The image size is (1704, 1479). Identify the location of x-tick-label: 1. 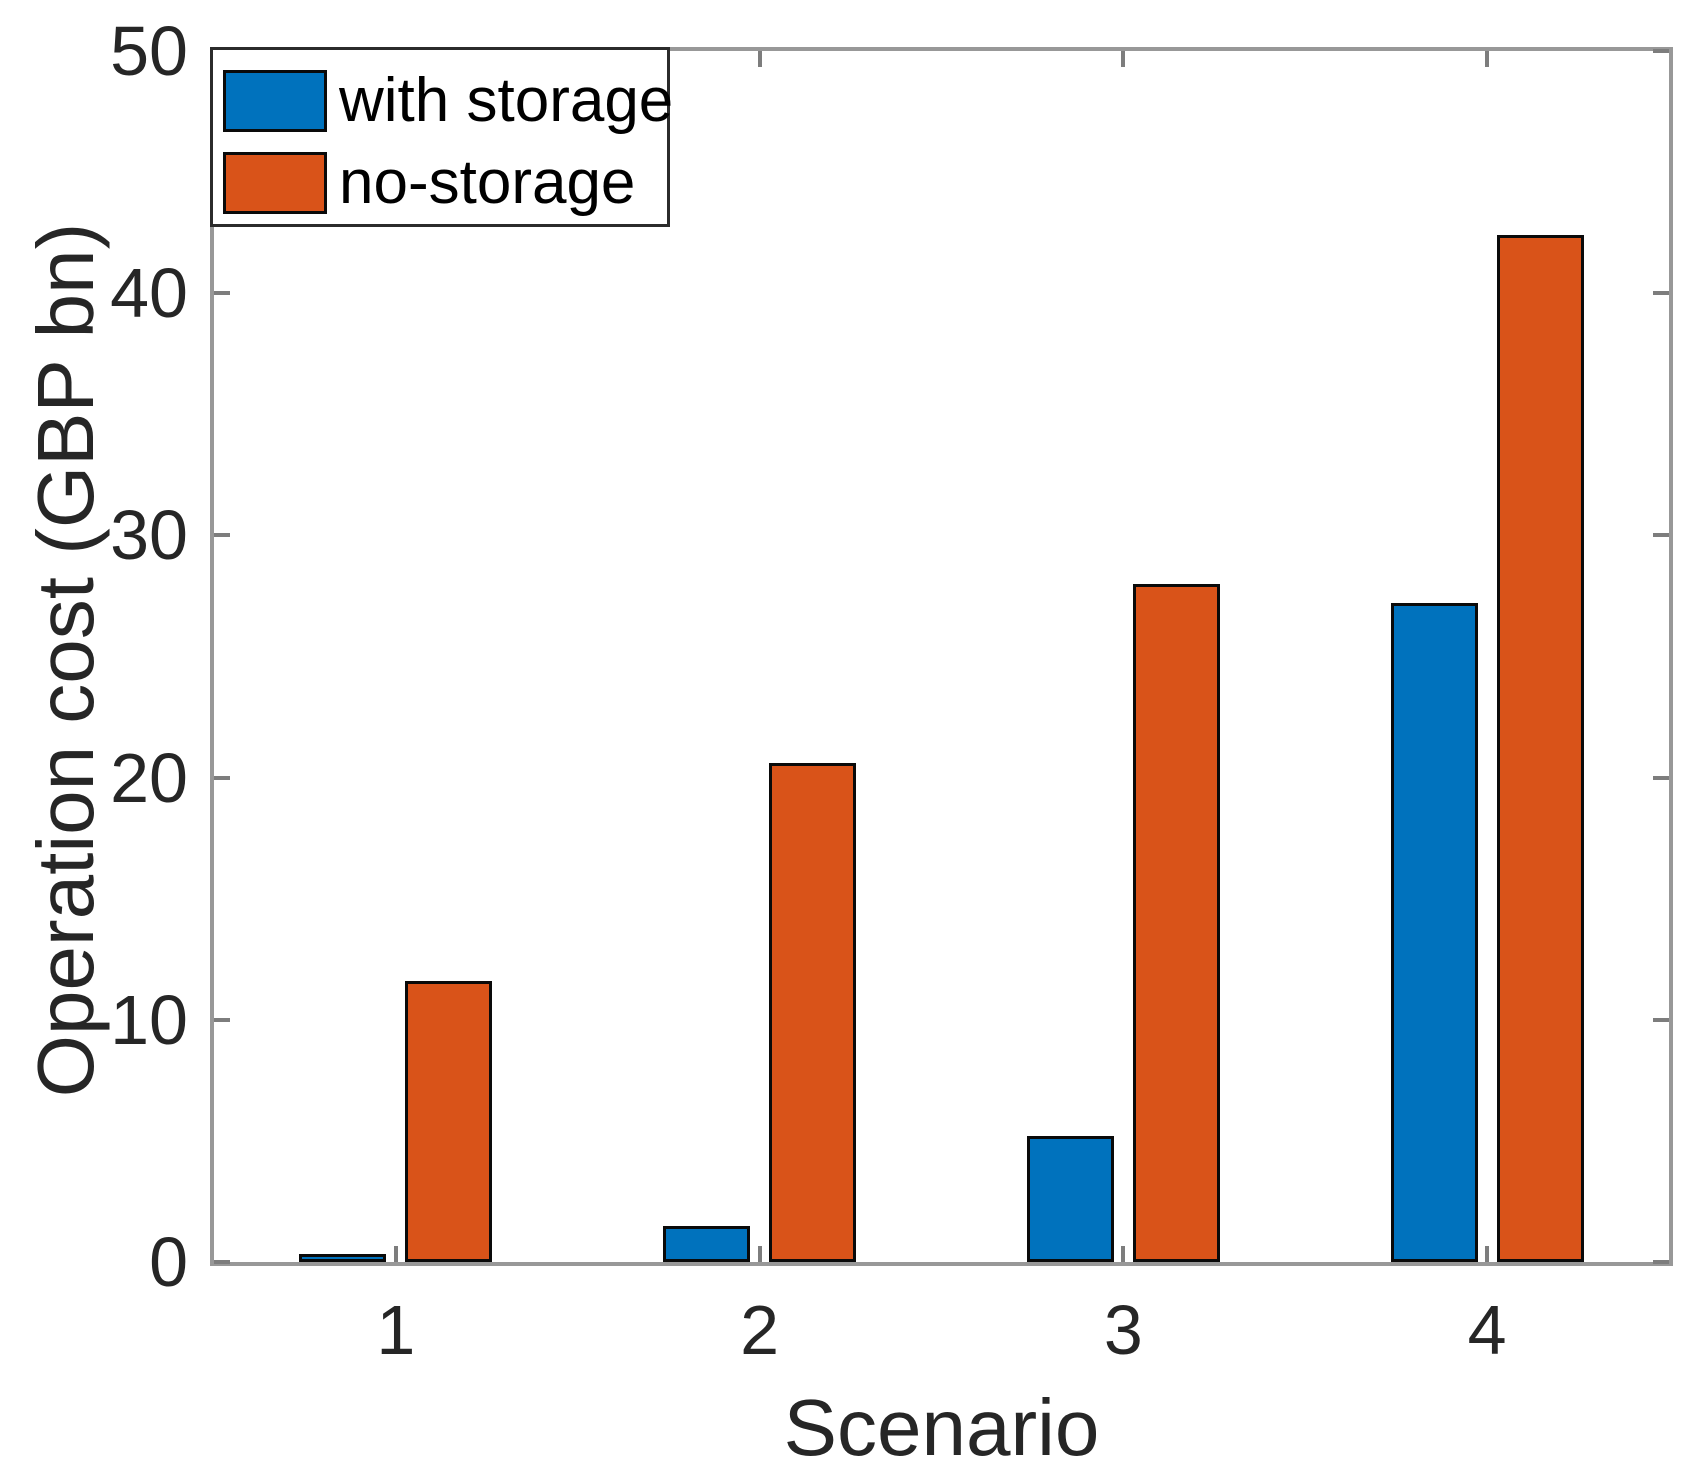
(396, 1330).